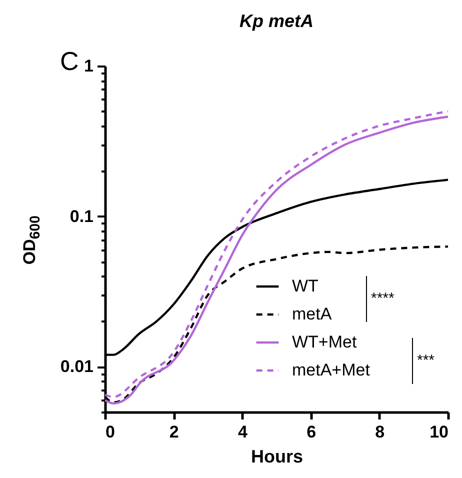 This screenshot has height=478, width=462. Describe the element at coordinates (305, 286) in the screenshot. I see `legend-label: WT` at that location.